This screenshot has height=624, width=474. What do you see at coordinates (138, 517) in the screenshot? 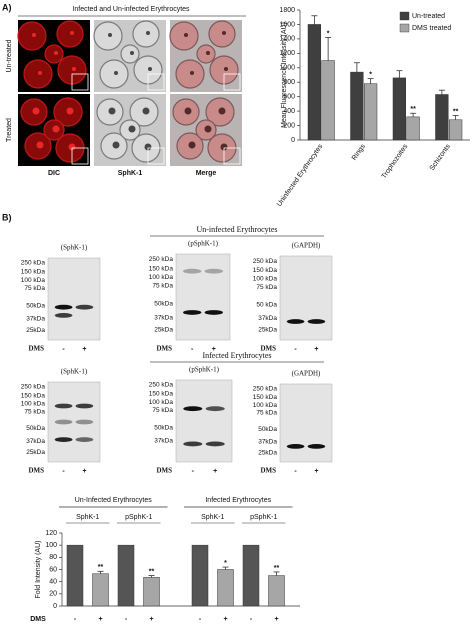
I see `subgroup-label: pSphK-1` at bounding box center [138, 517].